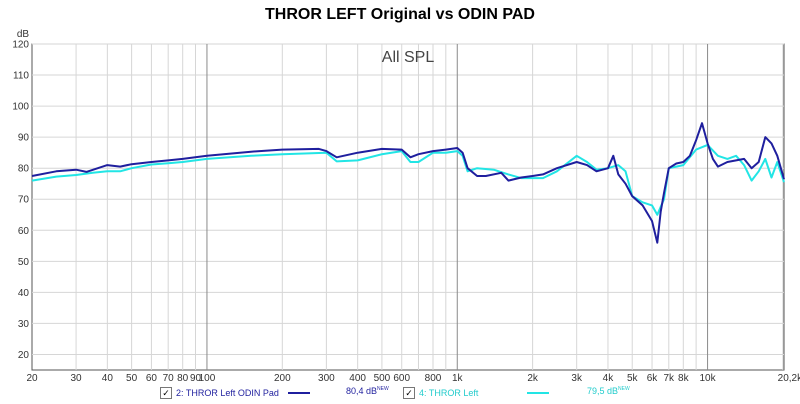  I want to click on legend-item-series-2: ✓ 4: THROR Left, so click(440, 393).